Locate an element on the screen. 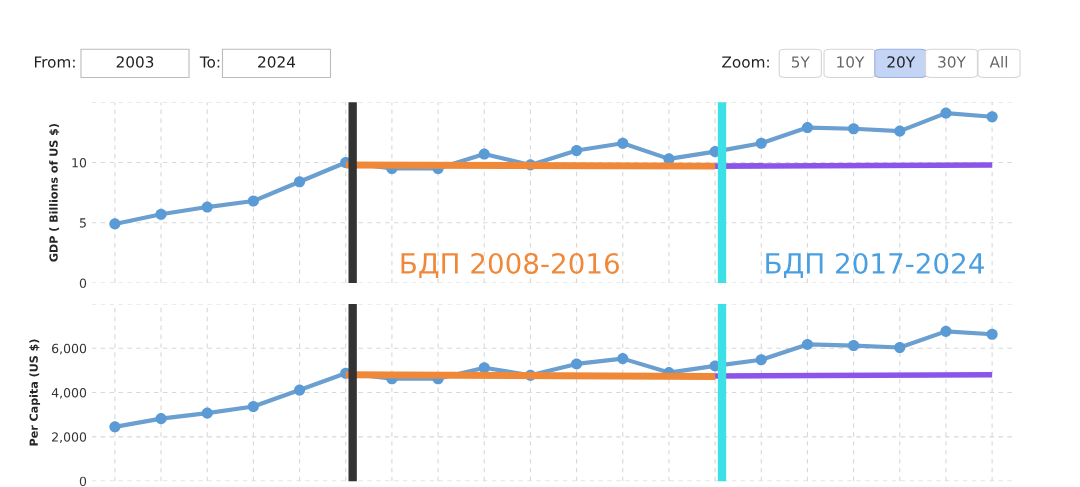 The image size is (1080, 487). annotation: БДП 2017-2024 is located at coordinates (875, 265).